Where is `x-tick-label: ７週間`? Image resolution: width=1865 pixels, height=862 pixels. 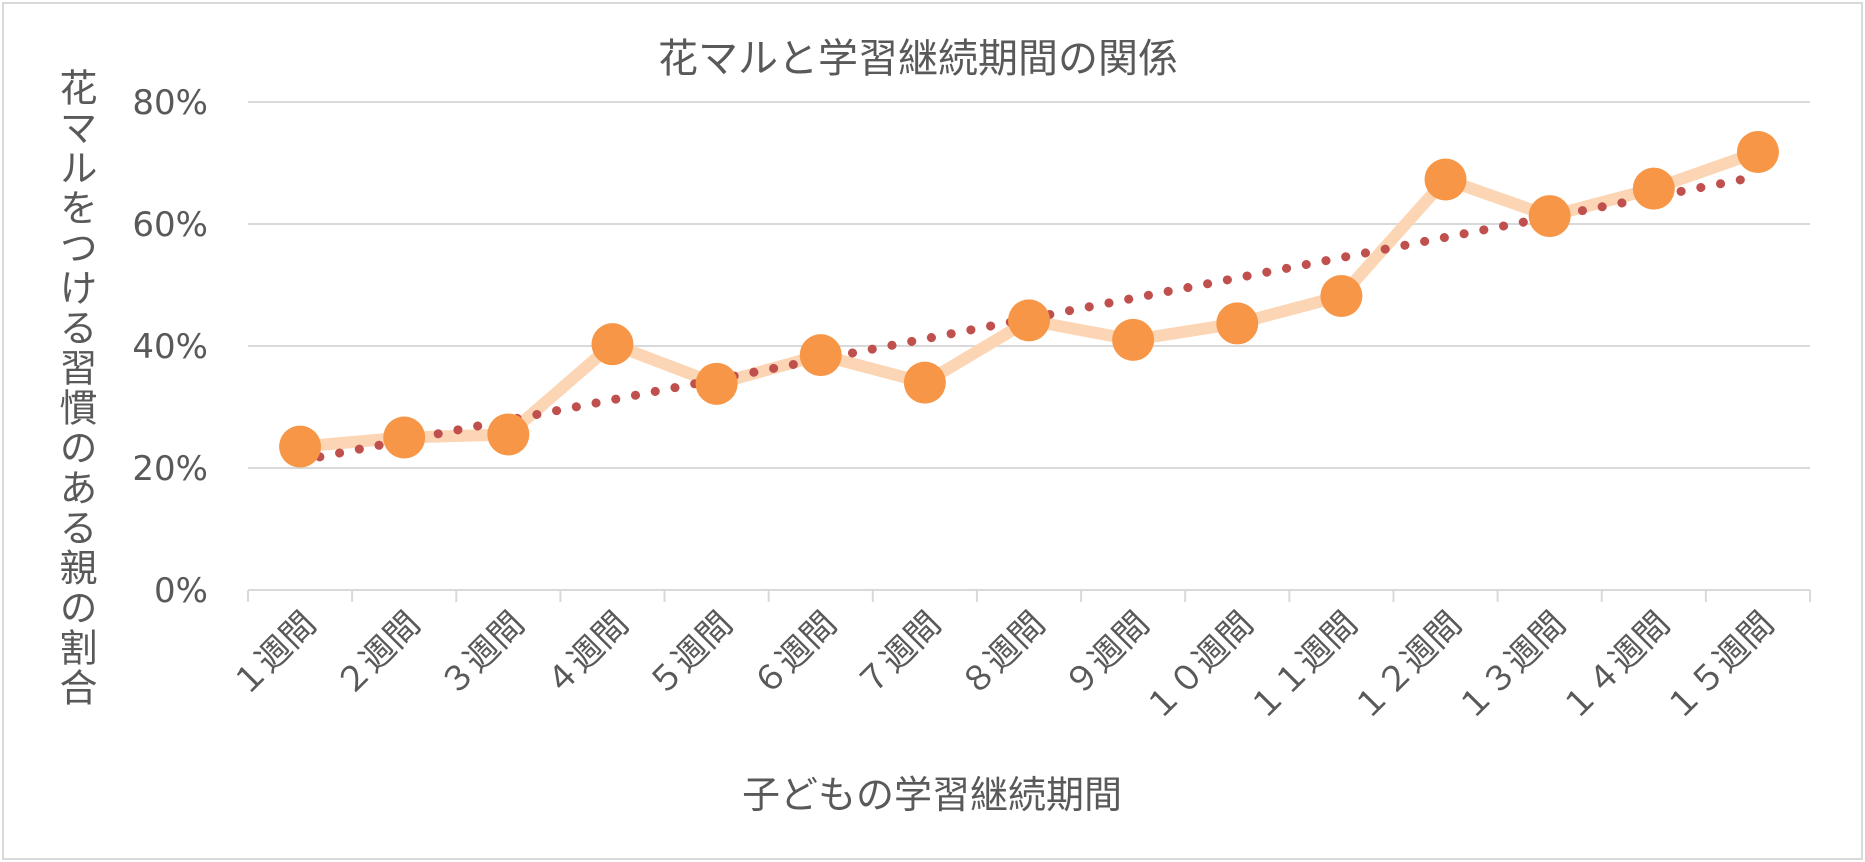
x-tick-label: ７週間 is located at coordinates (899, 654).